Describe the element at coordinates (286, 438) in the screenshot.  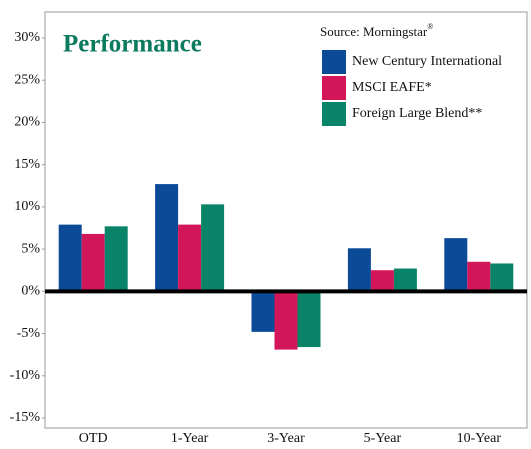
I see `x-tick-label: 3-Year` at that location.